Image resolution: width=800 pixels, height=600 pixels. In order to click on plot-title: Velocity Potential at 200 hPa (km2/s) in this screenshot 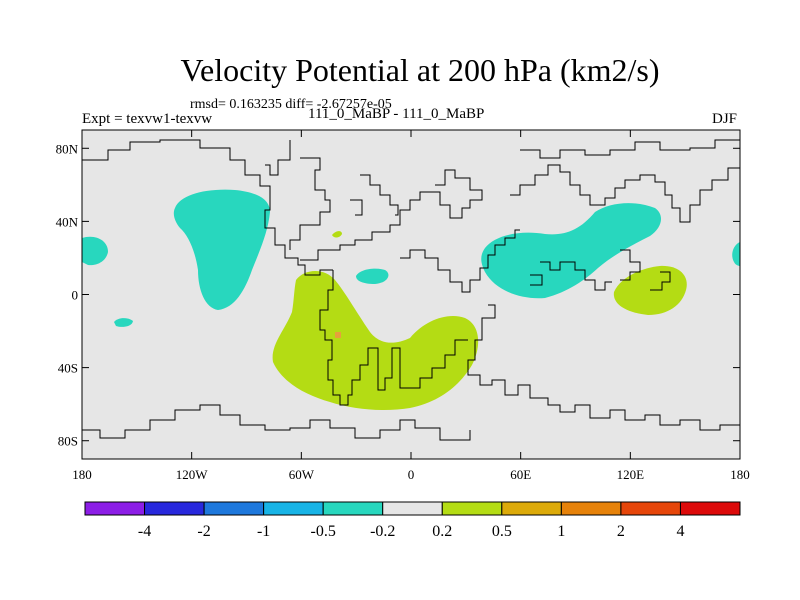, I will do `click(420, 70)`.